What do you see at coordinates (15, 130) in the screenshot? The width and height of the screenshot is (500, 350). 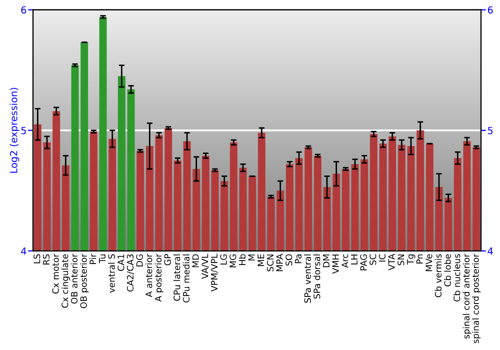 I see `y-axis-title: Log2 (expression)` at bounding box center [15, 130].